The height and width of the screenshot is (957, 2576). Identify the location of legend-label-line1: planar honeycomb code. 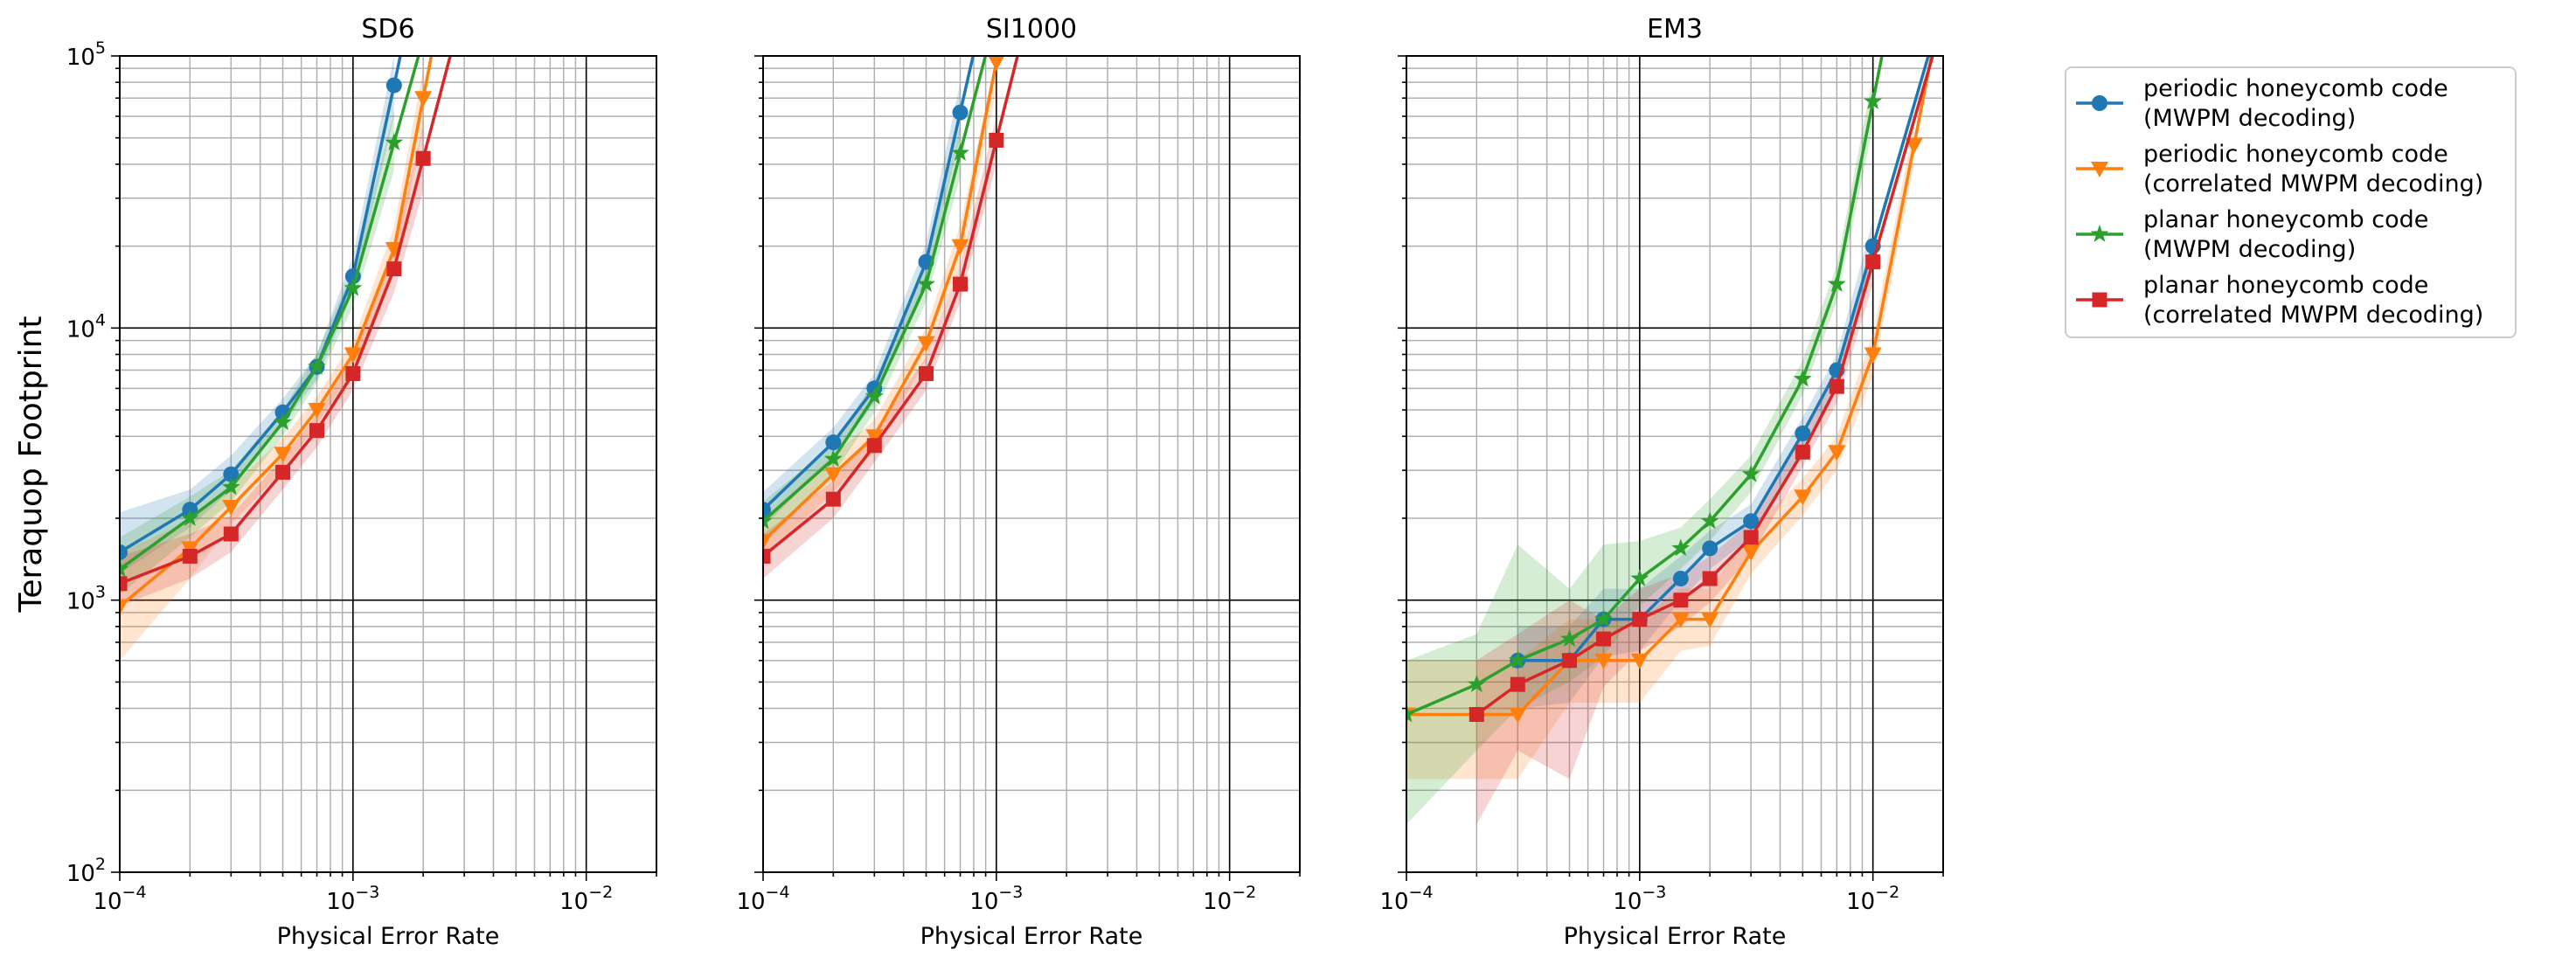
(2286, 219).